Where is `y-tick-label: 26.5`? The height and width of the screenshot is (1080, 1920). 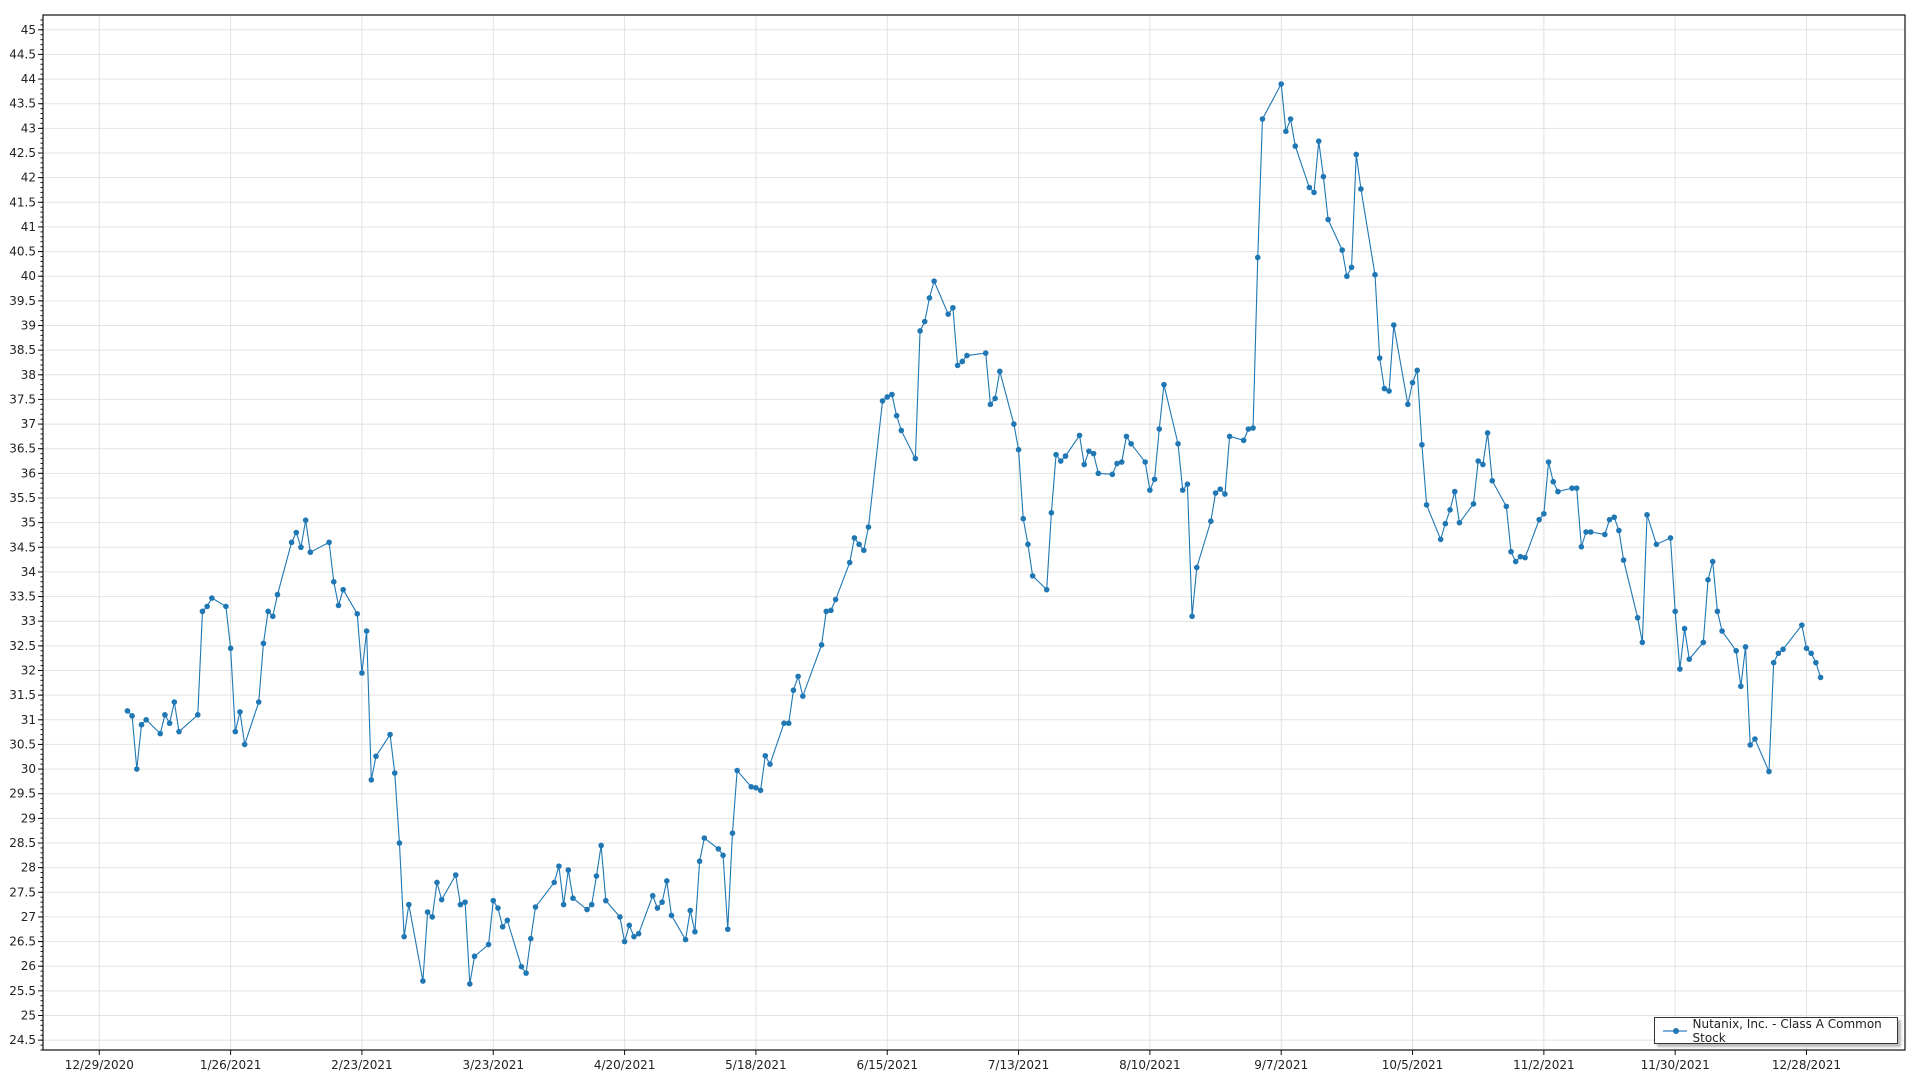
y-tick-label: 26.5 is located at coordinates (22, 942).